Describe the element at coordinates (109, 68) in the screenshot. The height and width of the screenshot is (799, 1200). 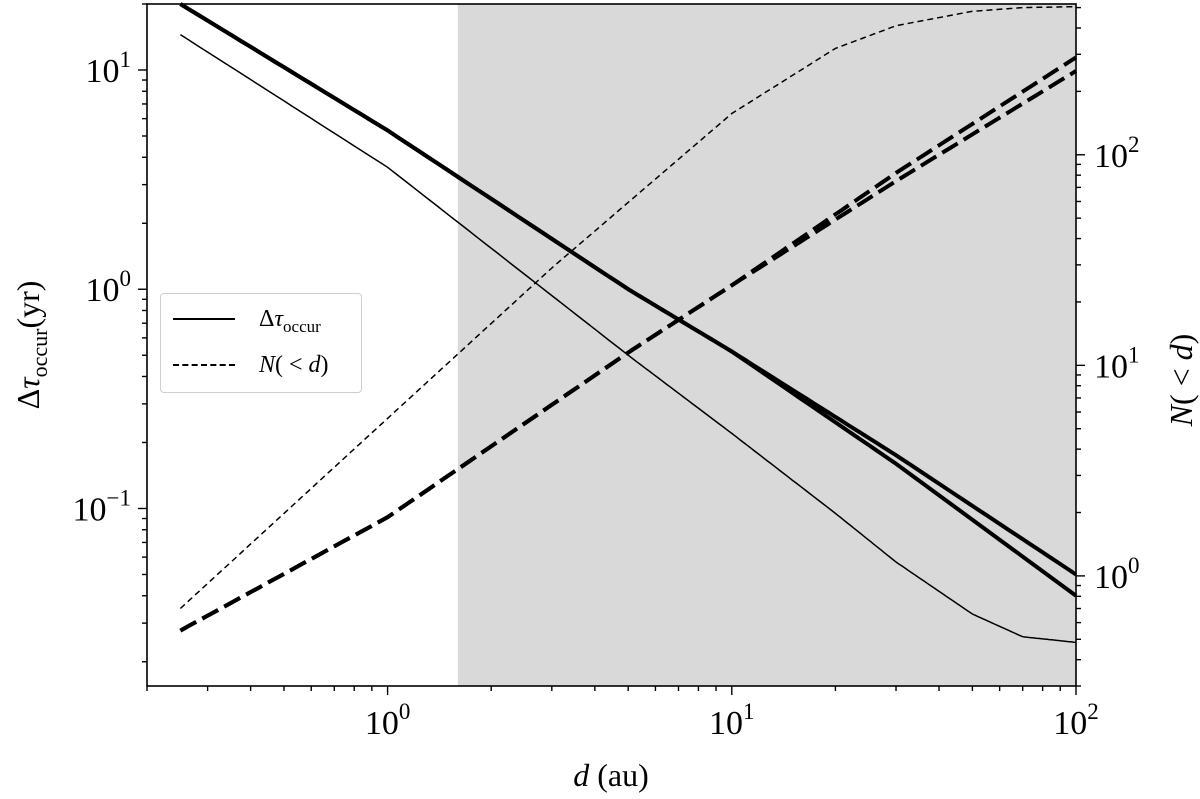
I see `y-left-tick-label: 10¹` at that location.